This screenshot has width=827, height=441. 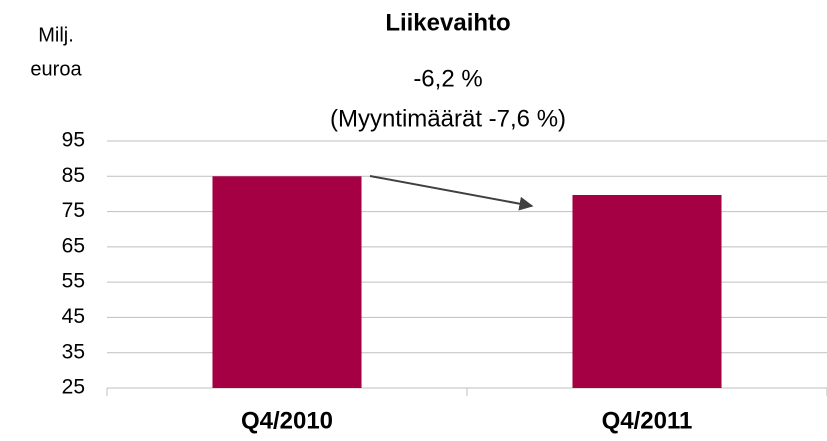 I want to click on annotation: (Myyntimäärät -7,6 %), so click(x=448, y=118).